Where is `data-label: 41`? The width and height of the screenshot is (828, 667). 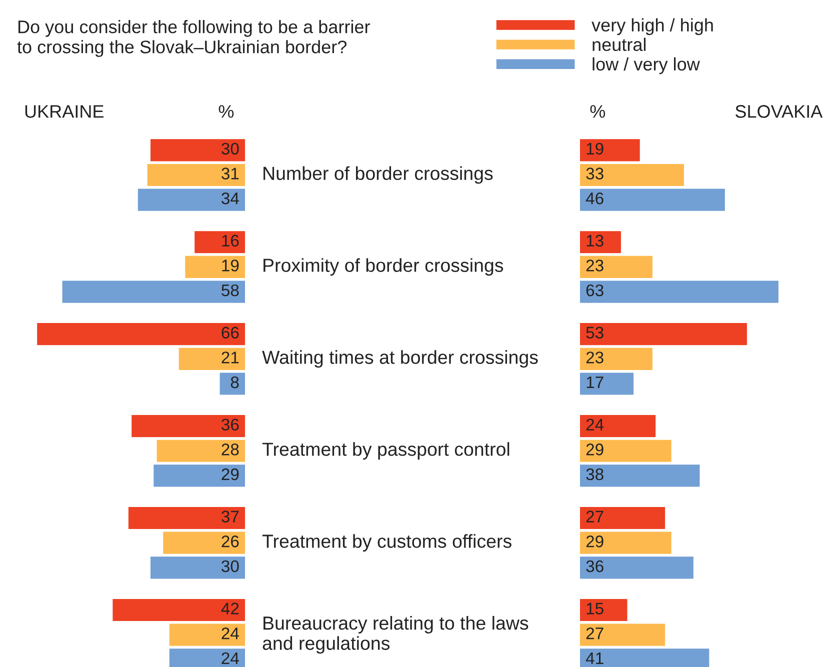 data-label: 41 is located at coordinates (595, 658).